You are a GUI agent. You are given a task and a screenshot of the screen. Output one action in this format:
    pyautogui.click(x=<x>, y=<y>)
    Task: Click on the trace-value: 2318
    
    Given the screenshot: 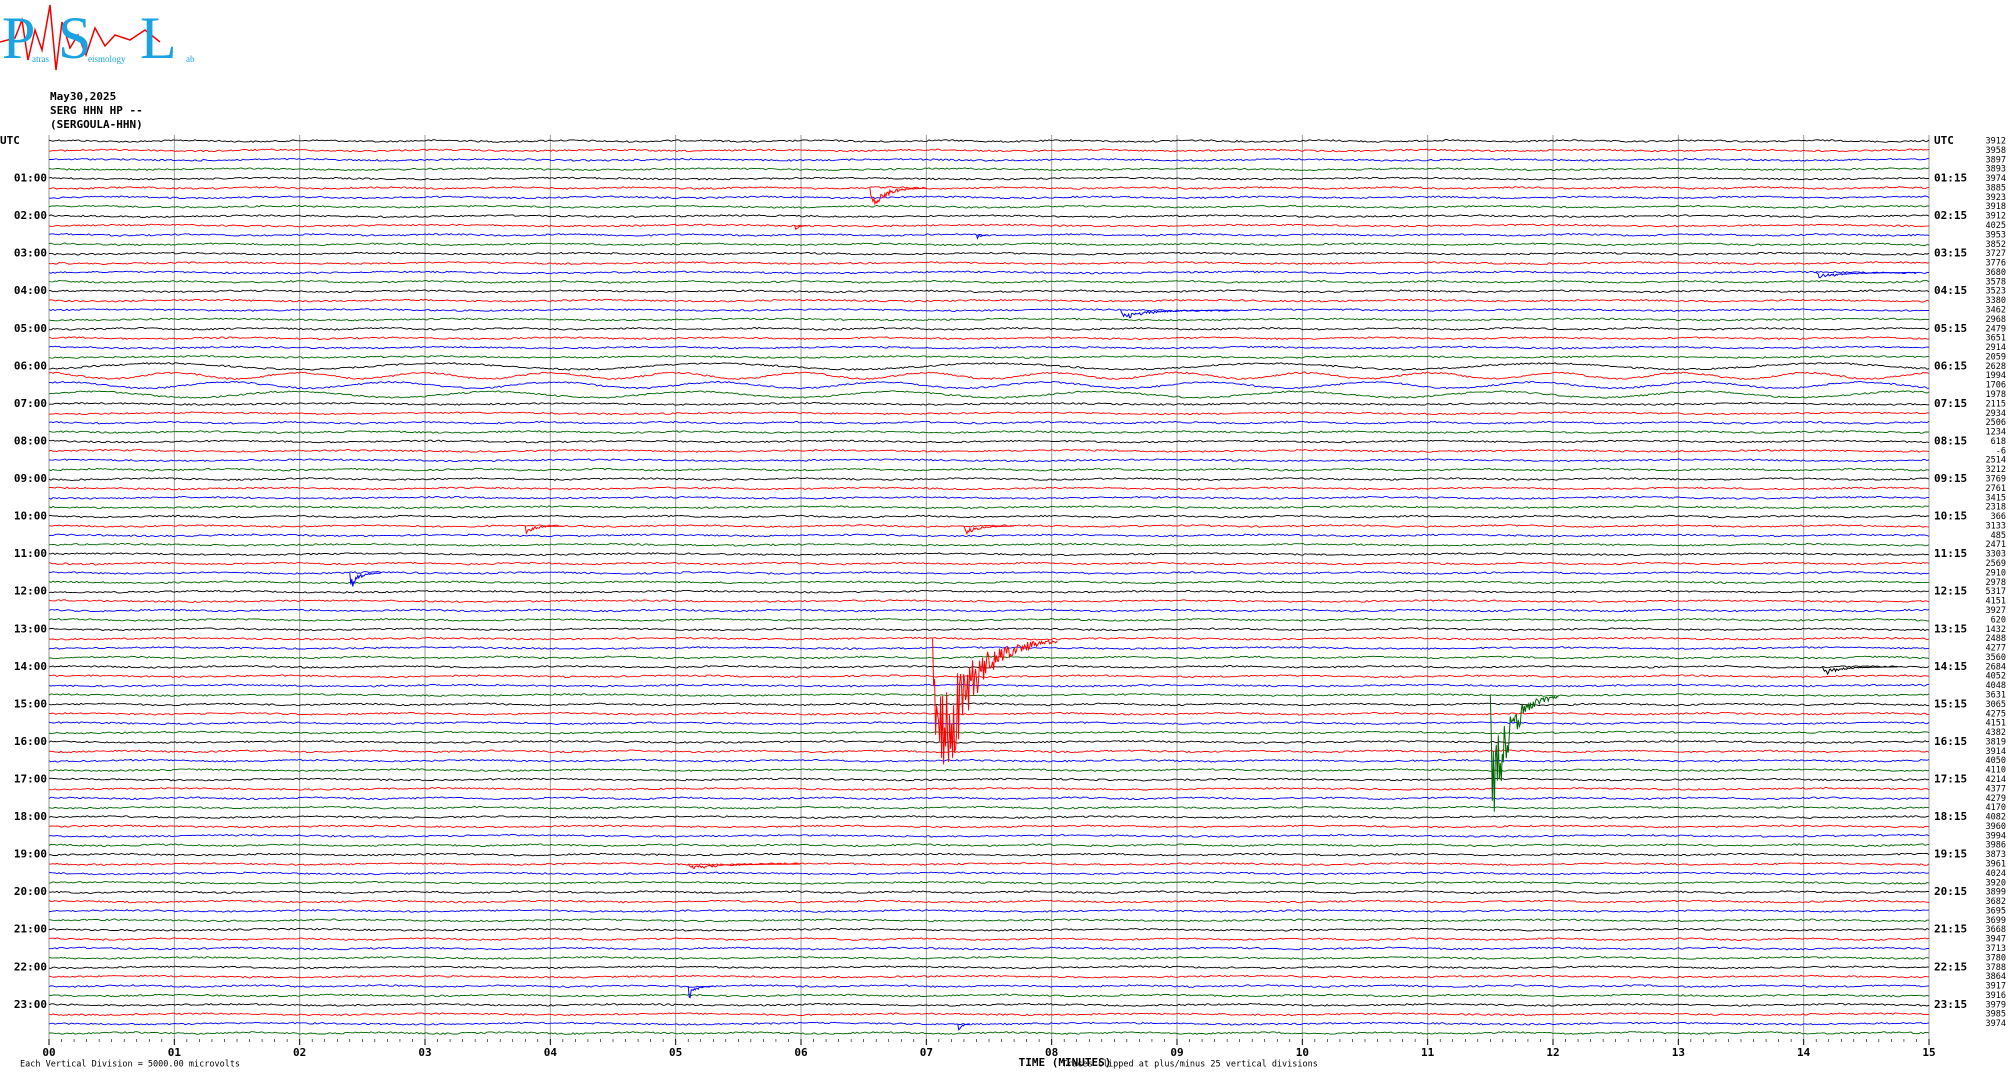 What is the action you would take?
    pyautogui.click(x=1996, y=508)
    